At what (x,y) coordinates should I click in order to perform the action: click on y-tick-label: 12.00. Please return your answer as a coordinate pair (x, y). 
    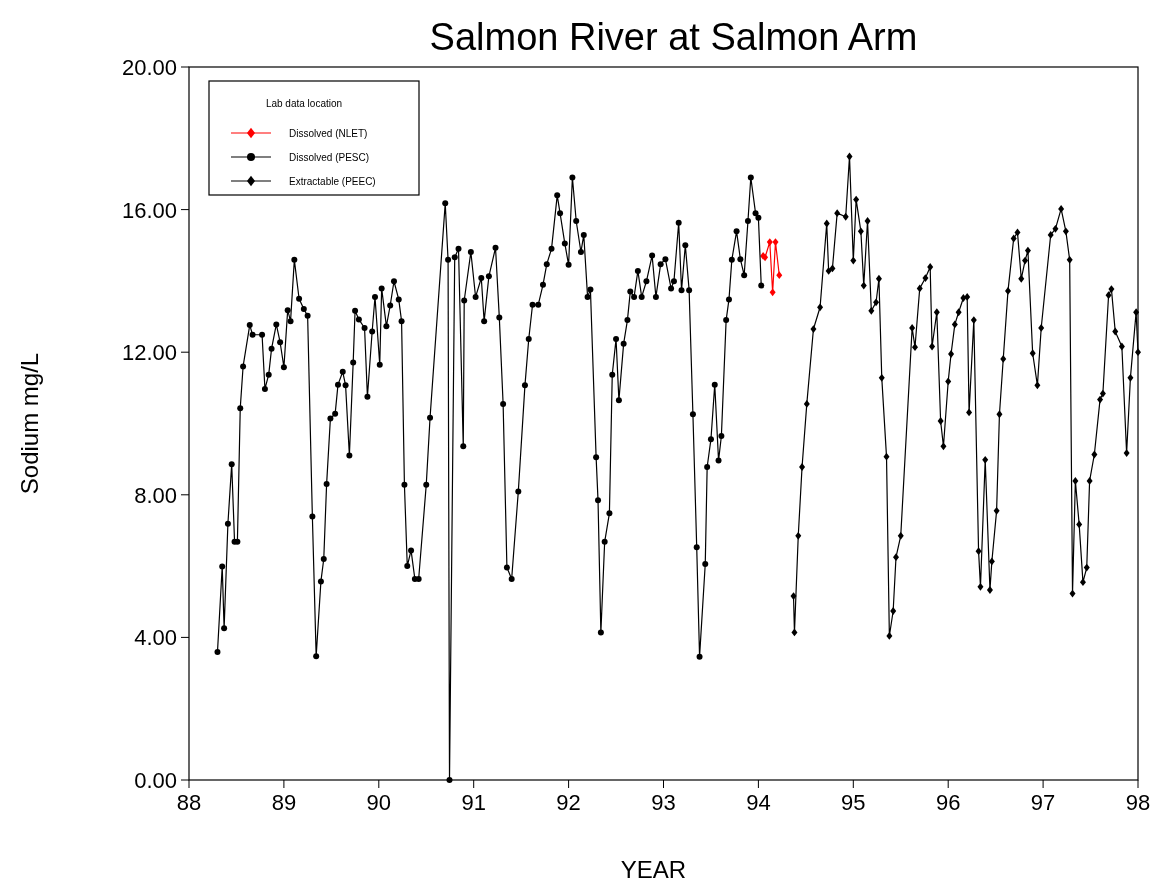
    Looking at the image, I should click on (149, 353).